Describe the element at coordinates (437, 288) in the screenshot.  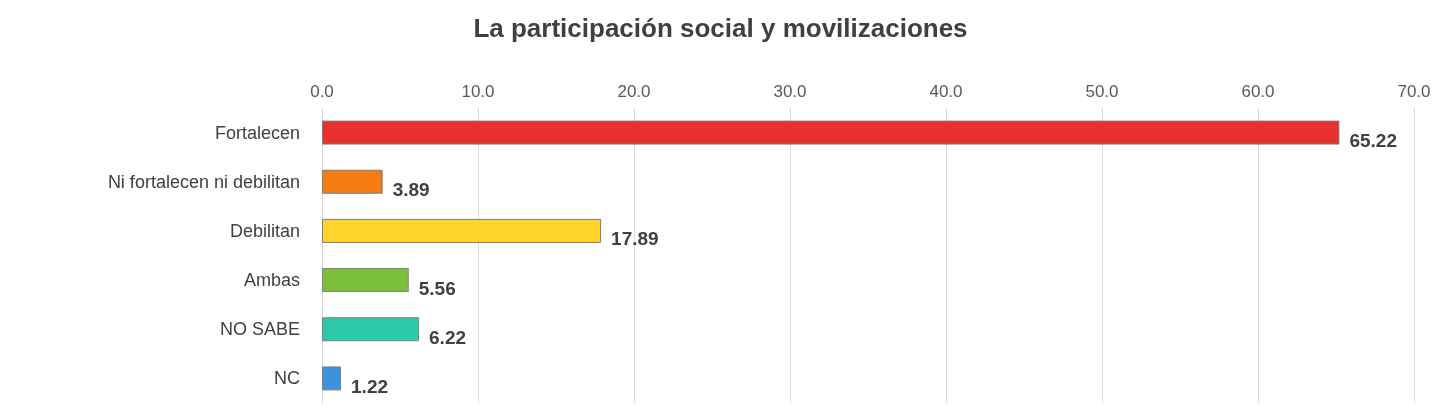
I see `data-label: 5.56` at that location.